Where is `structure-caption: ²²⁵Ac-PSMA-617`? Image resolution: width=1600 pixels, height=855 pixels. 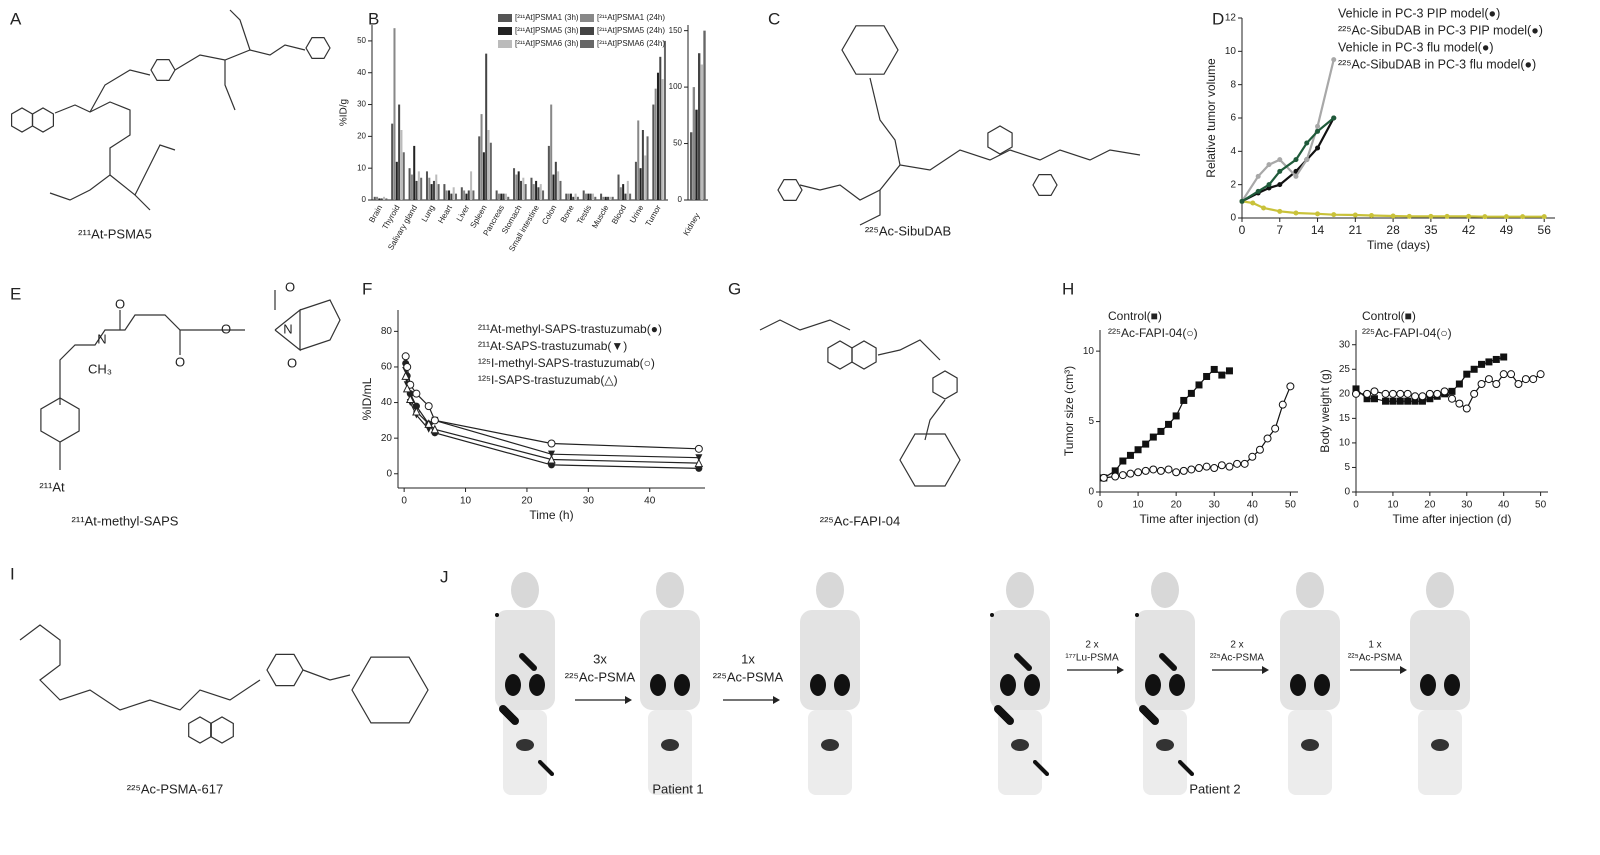 structure-caption: ²²⁵Ac-PSMA-617 is located at coordinates (175, 788).